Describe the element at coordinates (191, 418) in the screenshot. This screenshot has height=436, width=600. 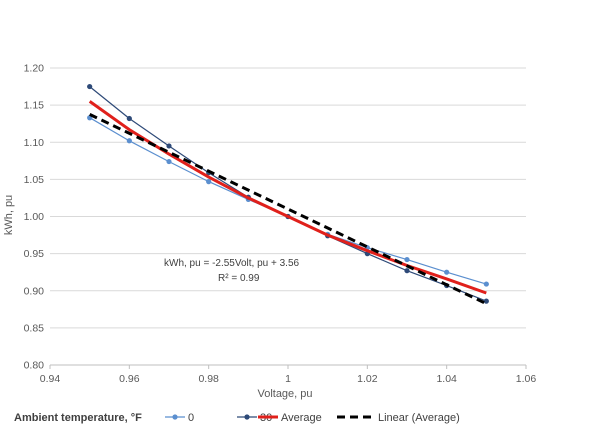
I see `legend-label-0: 0` at that location.